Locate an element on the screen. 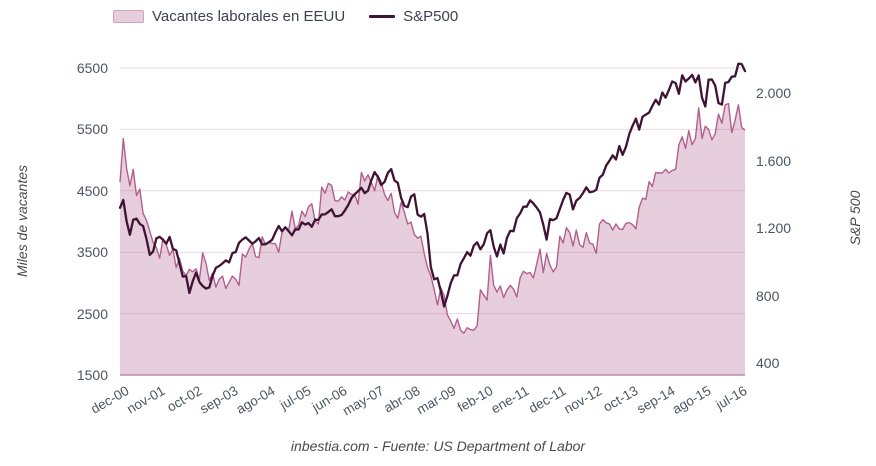 This screenshot has height=466, width=876. legend-item-vacancies: Vacantes laborales en EEUU is located at coordinates (229, 16).